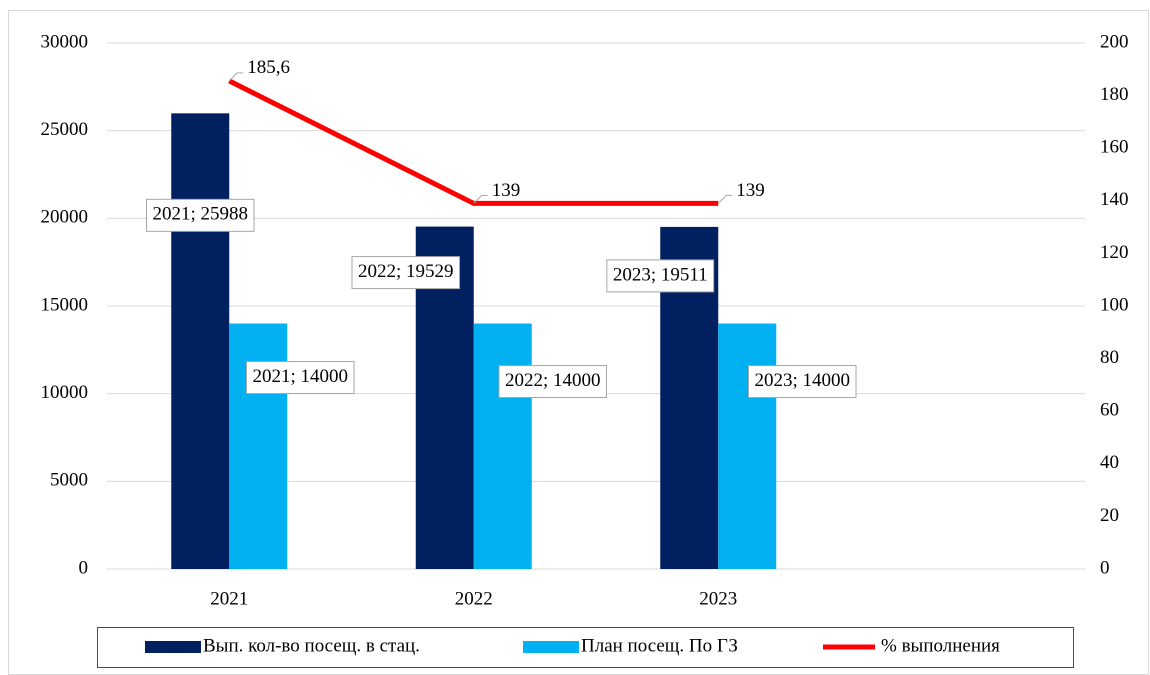  What do you see at coordinates (69, 480) in the screenshot?
I see `y-tick-label: 5000` at bounding box center [69, 480].